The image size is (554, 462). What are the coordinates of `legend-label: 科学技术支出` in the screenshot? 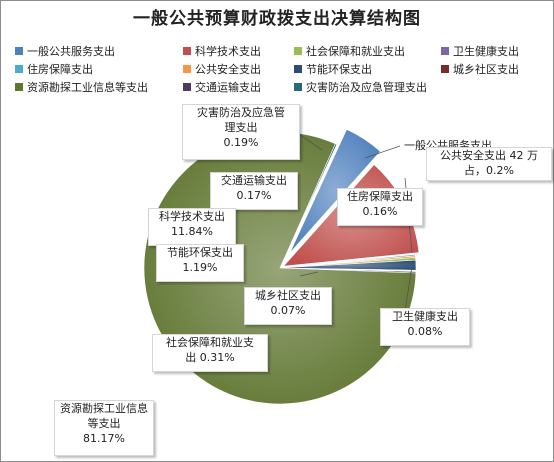 It's located at (228, 51).